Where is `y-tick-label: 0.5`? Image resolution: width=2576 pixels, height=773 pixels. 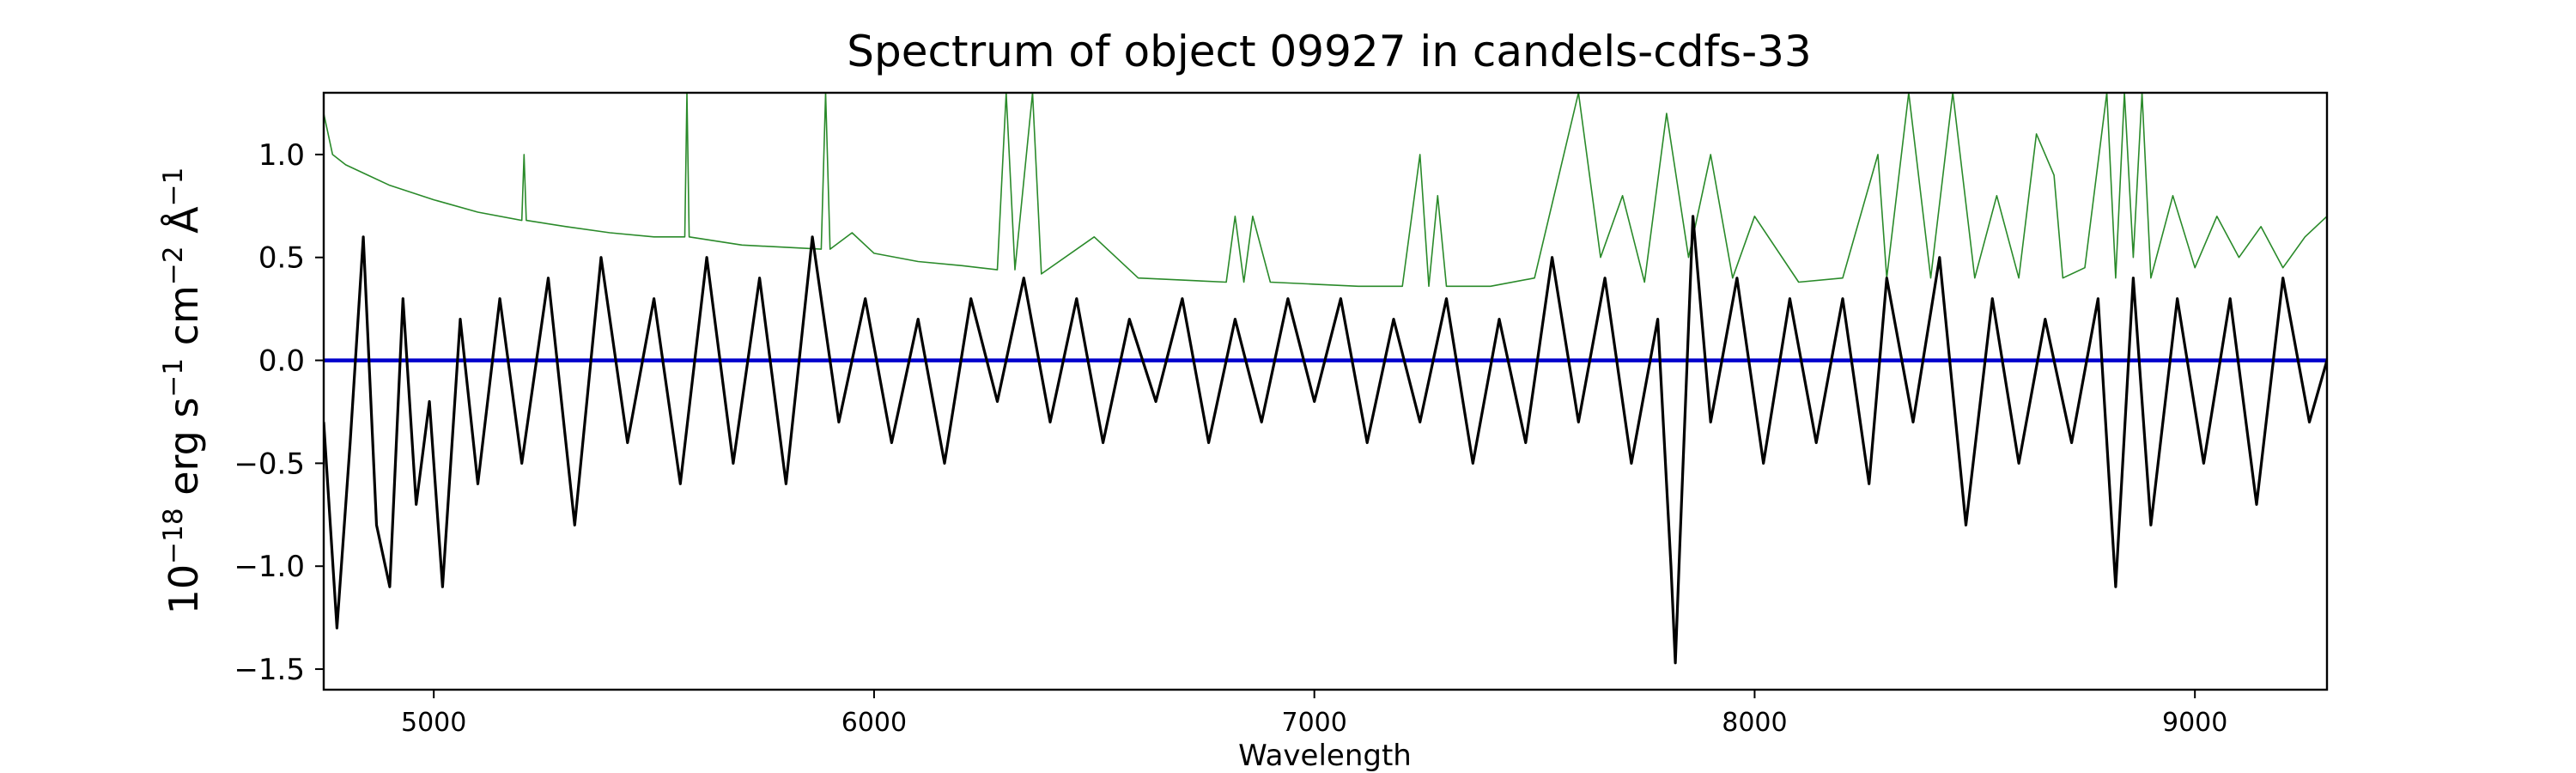 y-tick-label: 0.5 is located at coordinates (281, 258).